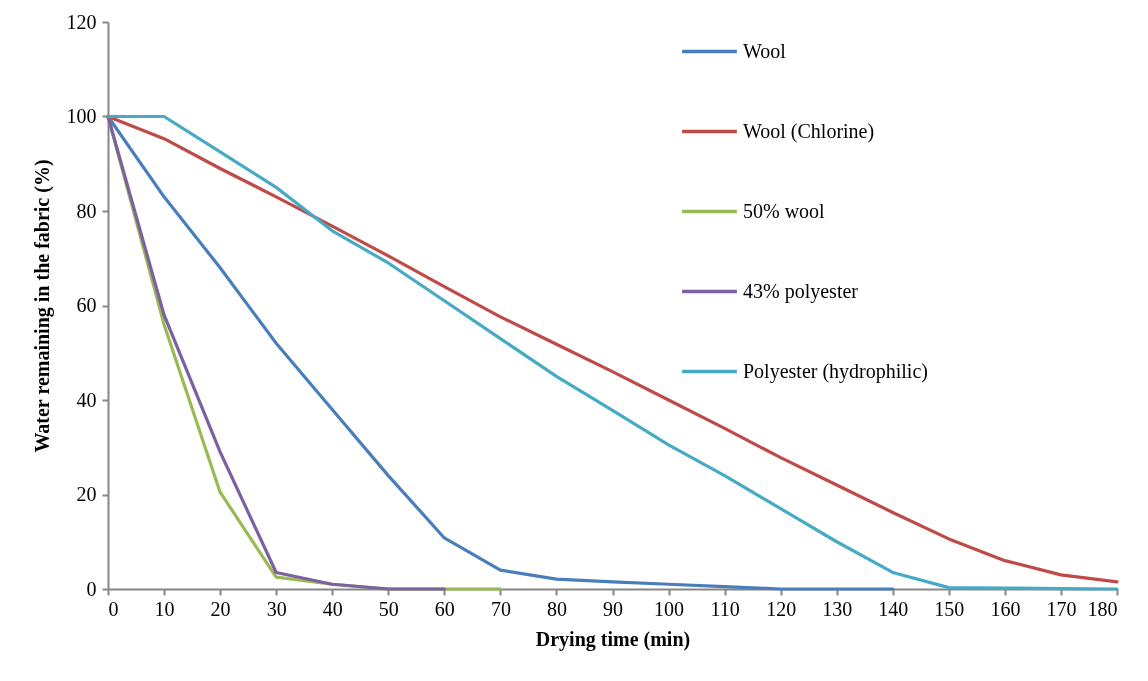 The width and height of the screenshot is (1148, 681). Describe the element at coordinates (113, 608) in the screenshot. I see `x-tick-label: 0` at that location.